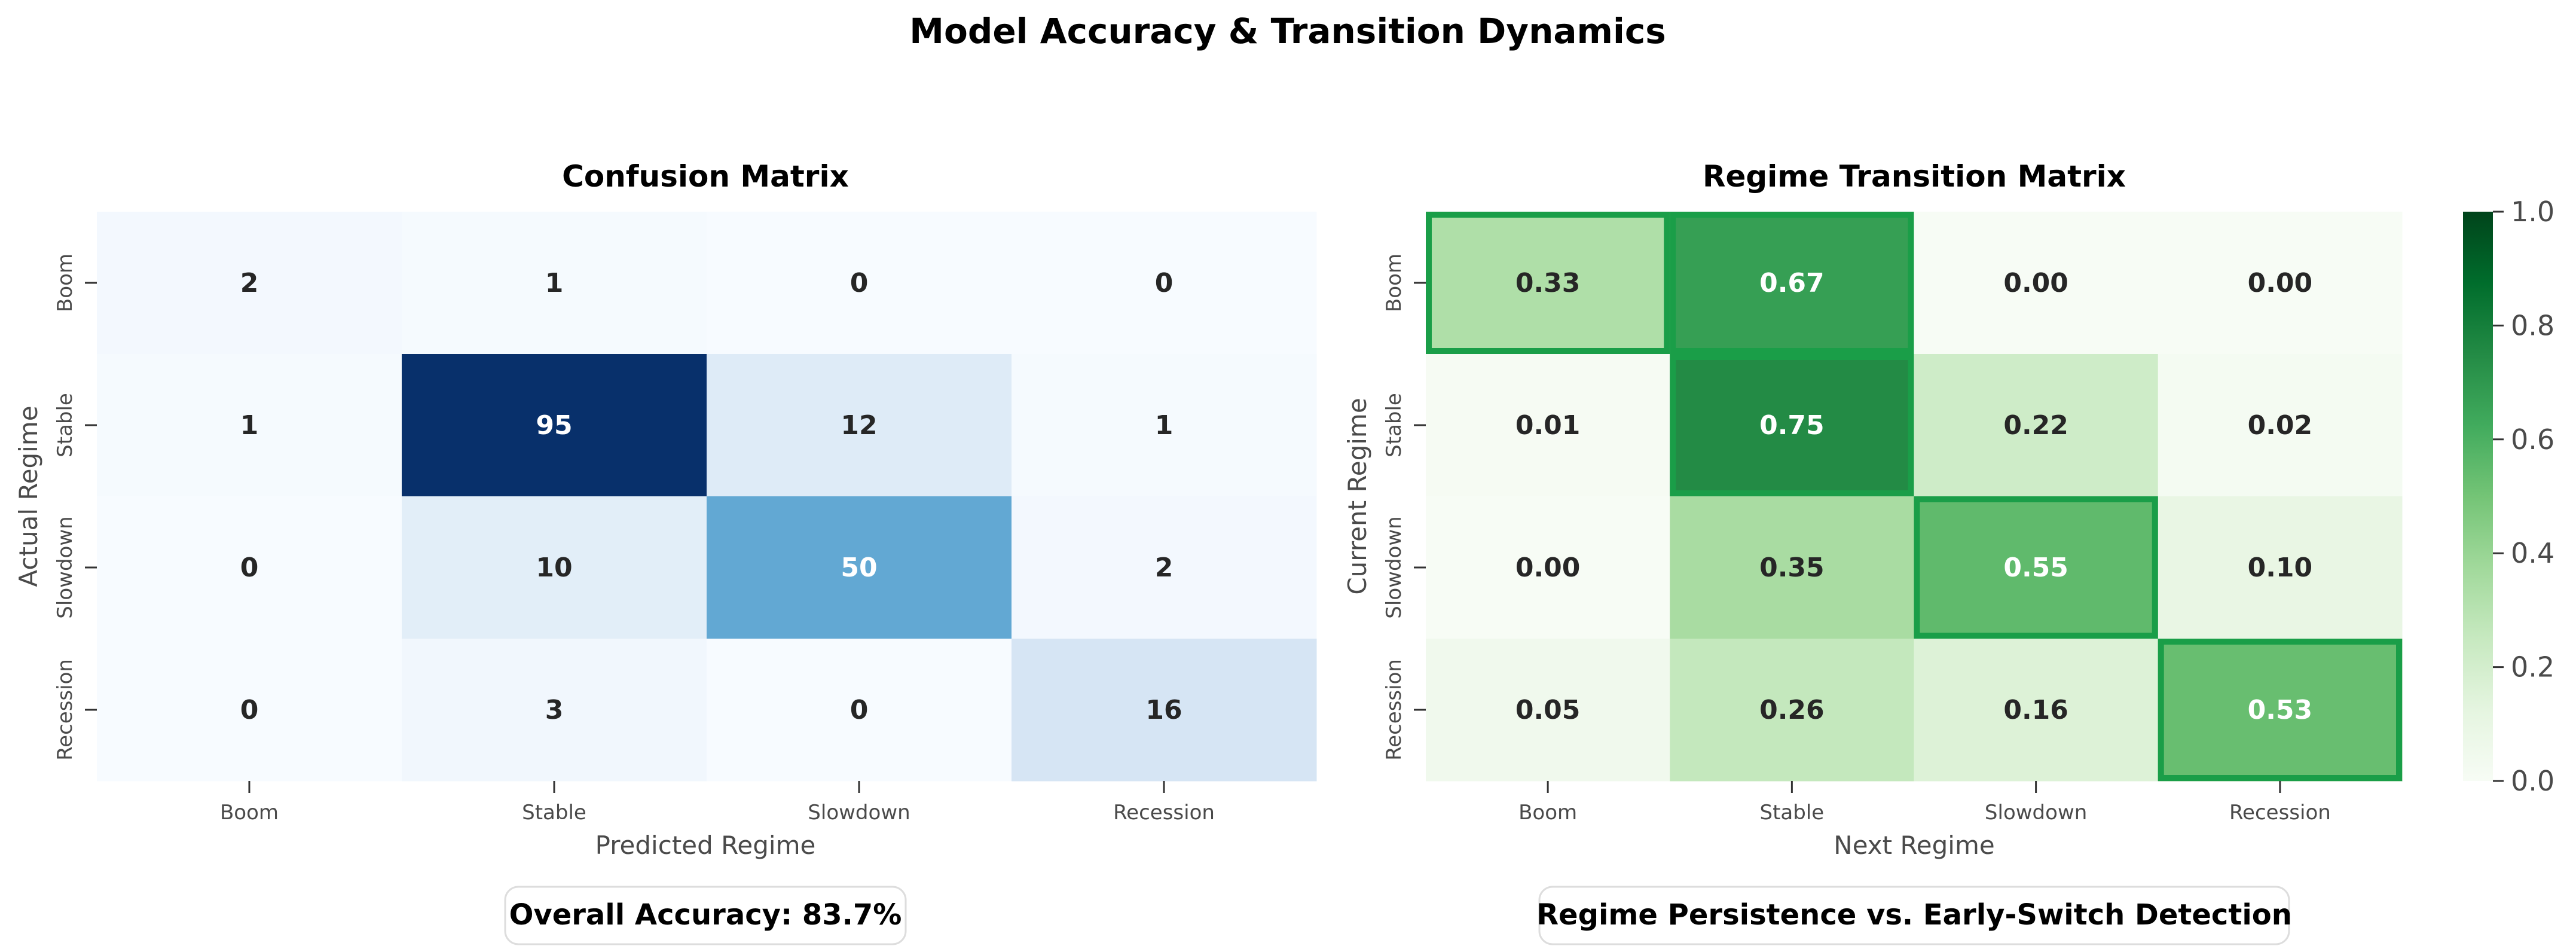 The width and height of the screenshot is (2576, 946). I want to click on tm-y-tick-label: Slowdown, so click(1394, 567).